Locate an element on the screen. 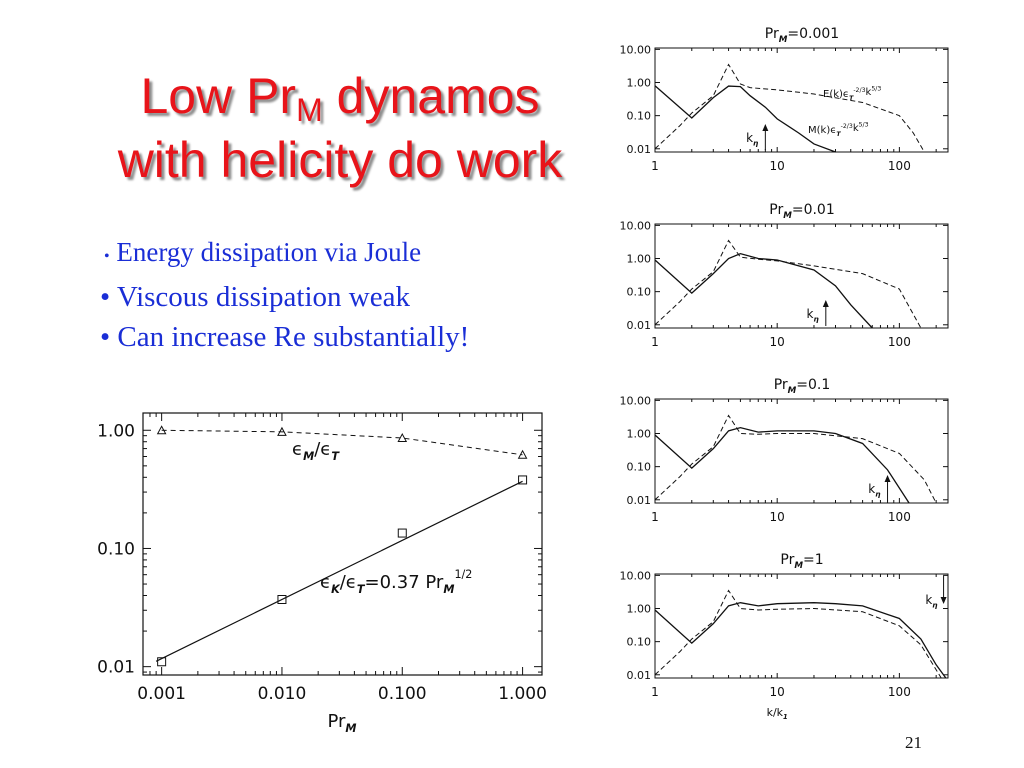  x-axis-label: k/k1 is located at coordinates (777, 713).